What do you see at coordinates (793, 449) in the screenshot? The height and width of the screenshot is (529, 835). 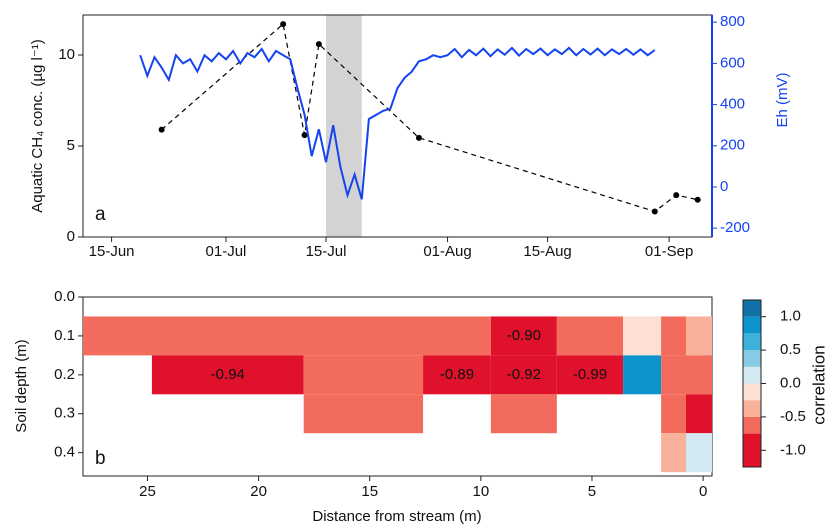 I see `colorbar-tick-label: -1.0` at bounding box center [793, 449].